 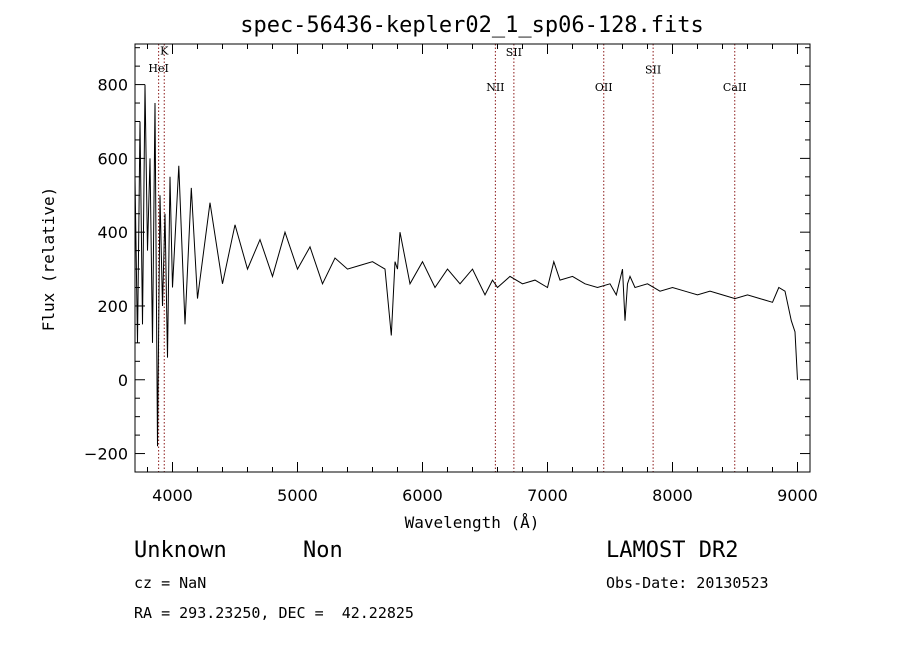 What do you see at coordinates (604, 87) in the screenshot?
I see `spectral-line-label: OII` at bounding box center [604, 87].